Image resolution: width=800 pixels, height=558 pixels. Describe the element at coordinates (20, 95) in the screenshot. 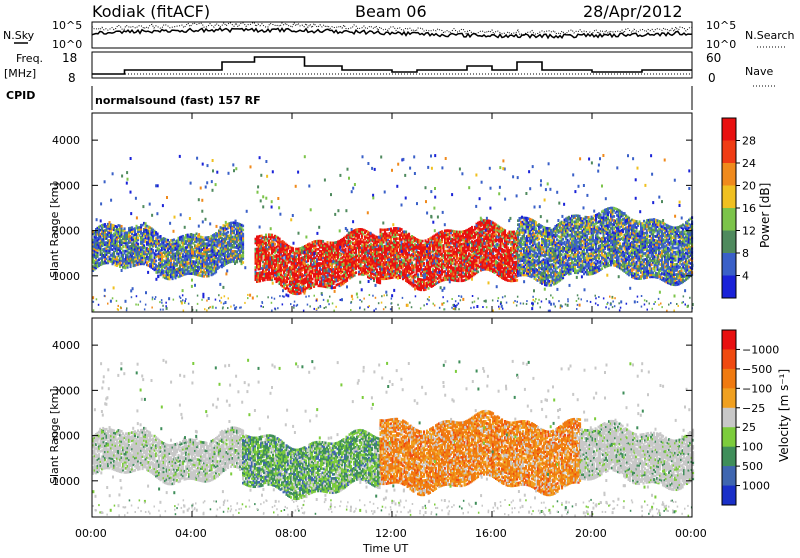

I see `cpid-label: CPID` at that location.